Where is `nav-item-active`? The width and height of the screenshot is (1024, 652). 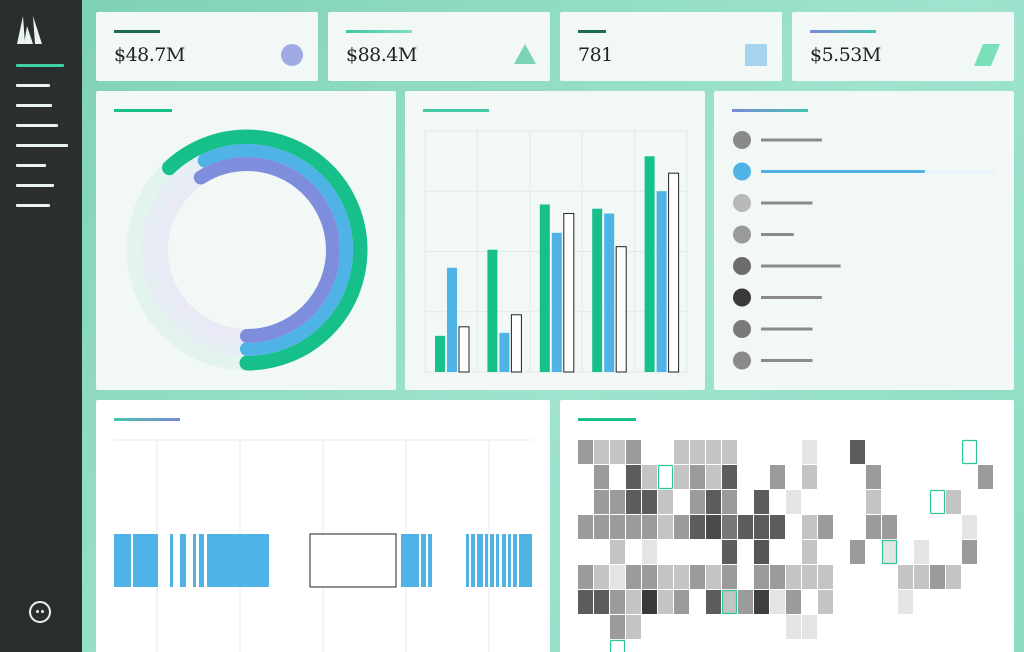
nav-item-active is located at coordinates (40, 65).